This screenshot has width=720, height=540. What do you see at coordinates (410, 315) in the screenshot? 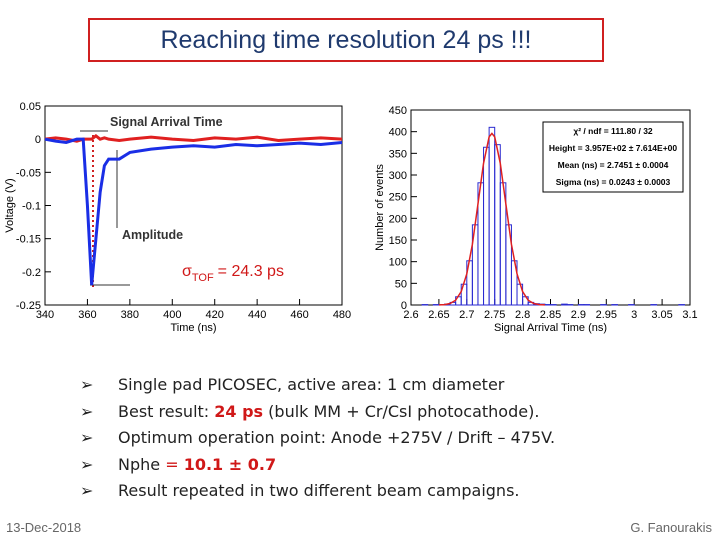
I see `x-tick-label: 2.6` at bounding box center [410, 315].